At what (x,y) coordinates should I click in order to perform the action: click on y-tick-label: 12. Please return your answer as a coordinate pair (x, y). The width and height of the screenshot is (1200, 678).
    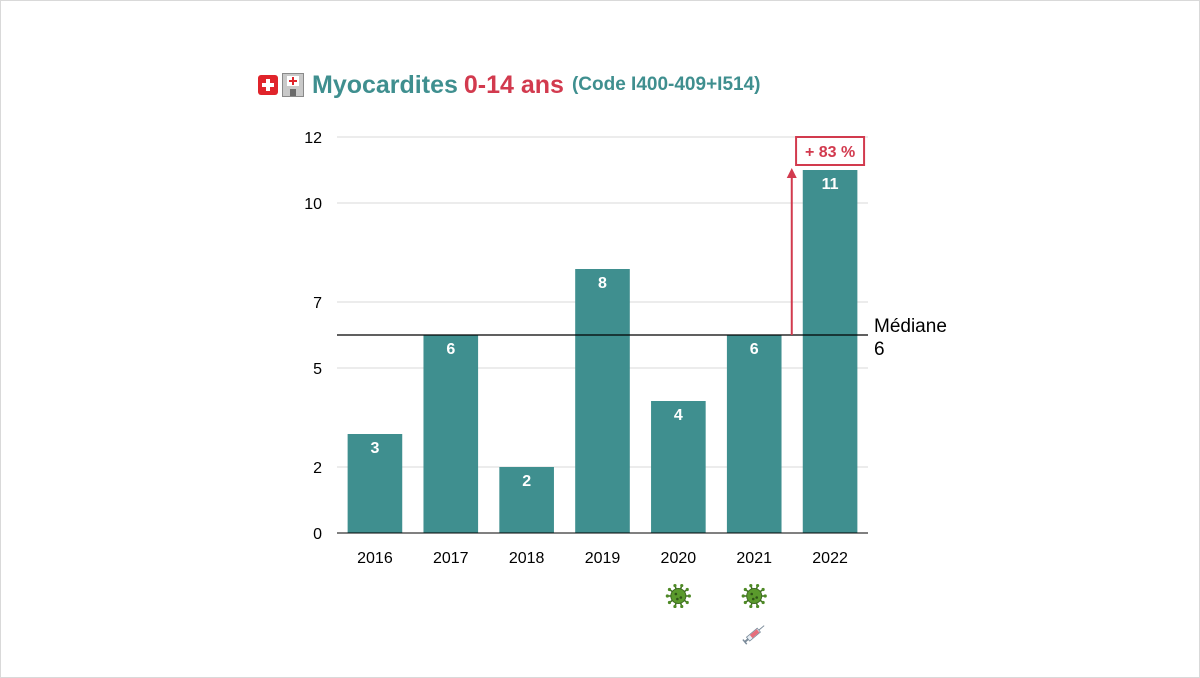
    Looking at the image, I should click on (313, 138).